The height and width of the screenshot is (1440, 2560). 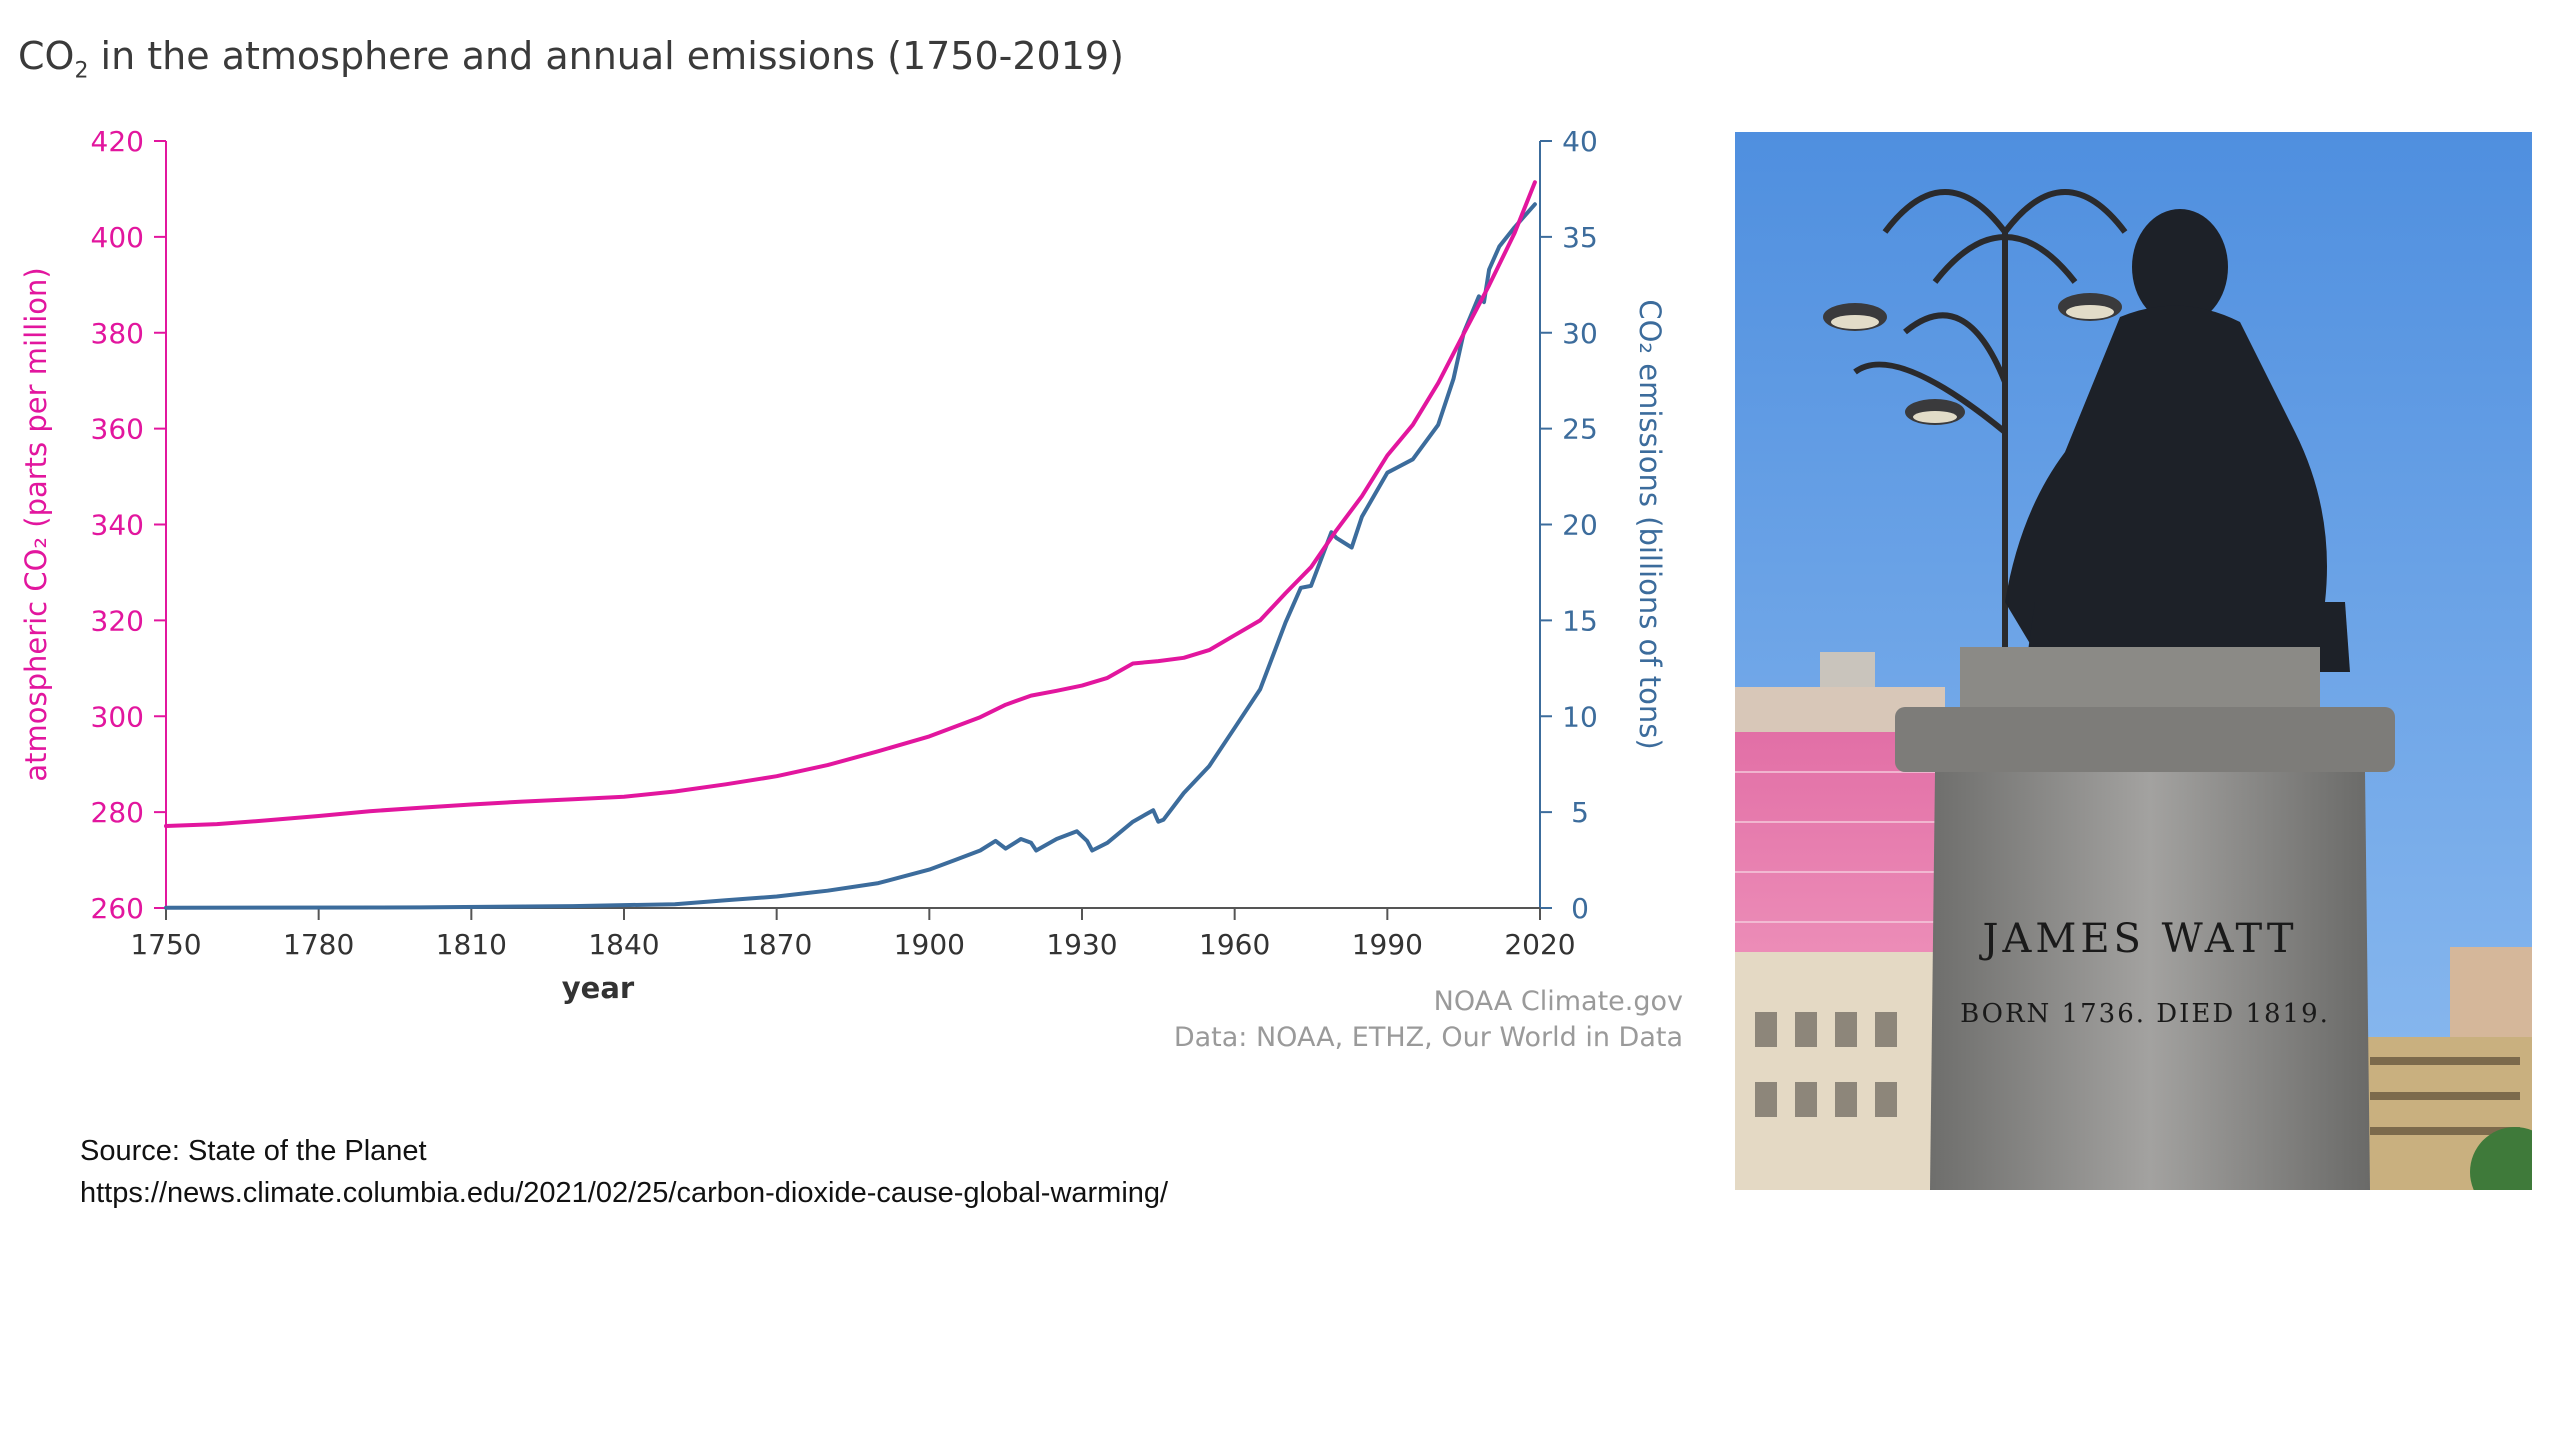 I want to click on left-tick-label: 260, so click(x=117, y=908).